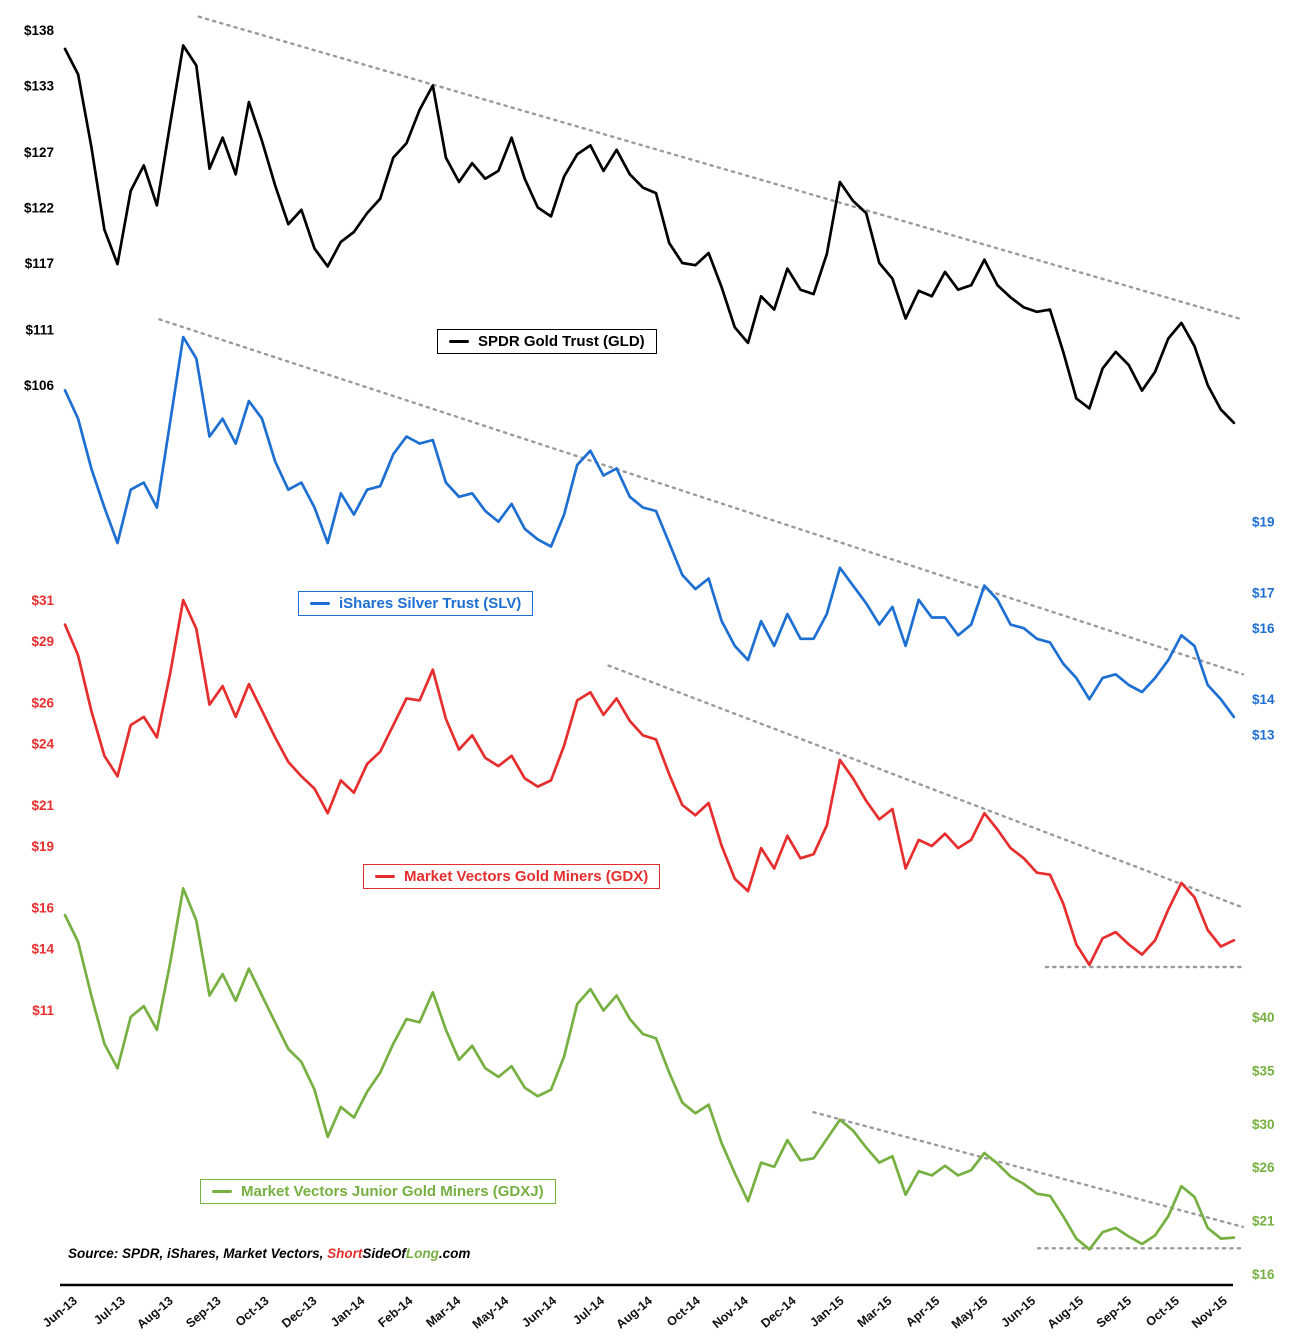 Image resolution: width=1312 pixels, height=1340 pixels. I want to click on source-segment: Short, so click(345, 1253).